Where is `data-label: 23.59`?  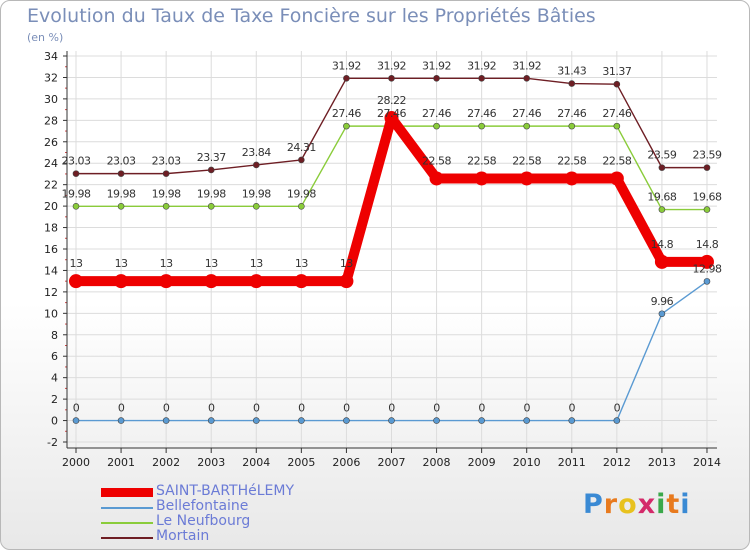
data-label: 23.59 is located at coordinates (661, 155).